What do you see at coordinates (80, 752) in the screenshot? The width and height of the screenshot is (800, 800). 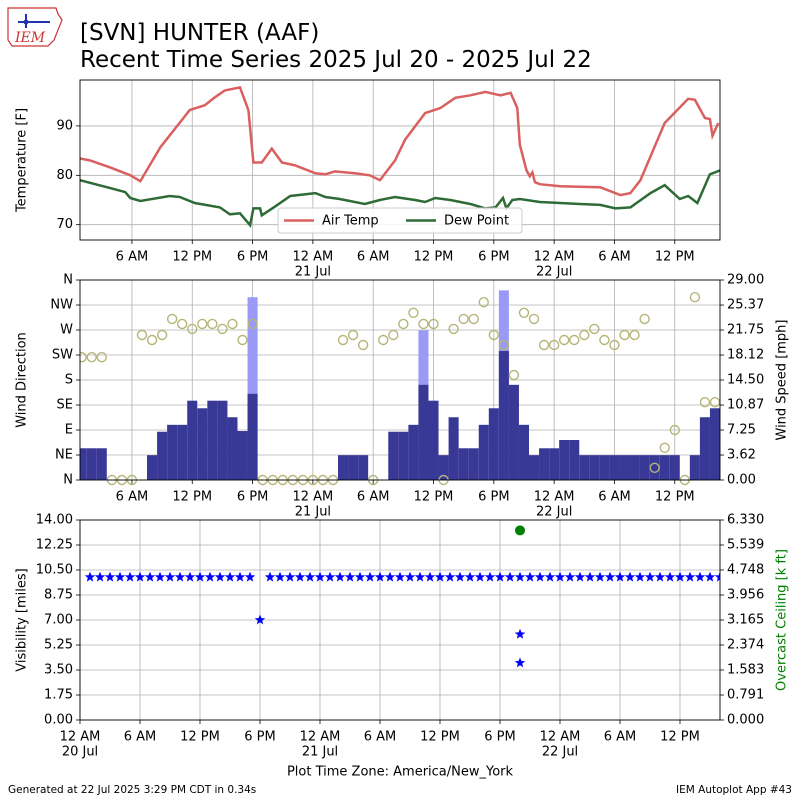 I see `x-tick-sublabel: 20 Jul` at bounding box center [80, 752].